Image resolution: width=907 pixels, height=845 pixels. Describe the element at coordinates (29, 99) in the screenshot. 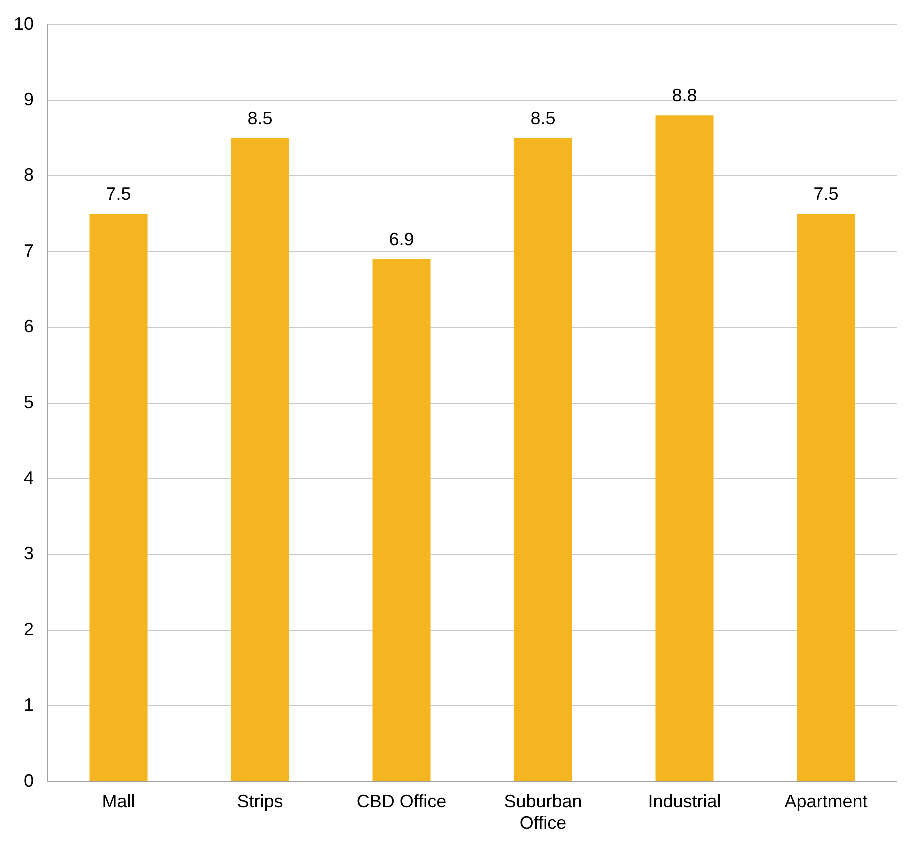

I see `y-tick-label: 9` at that location.